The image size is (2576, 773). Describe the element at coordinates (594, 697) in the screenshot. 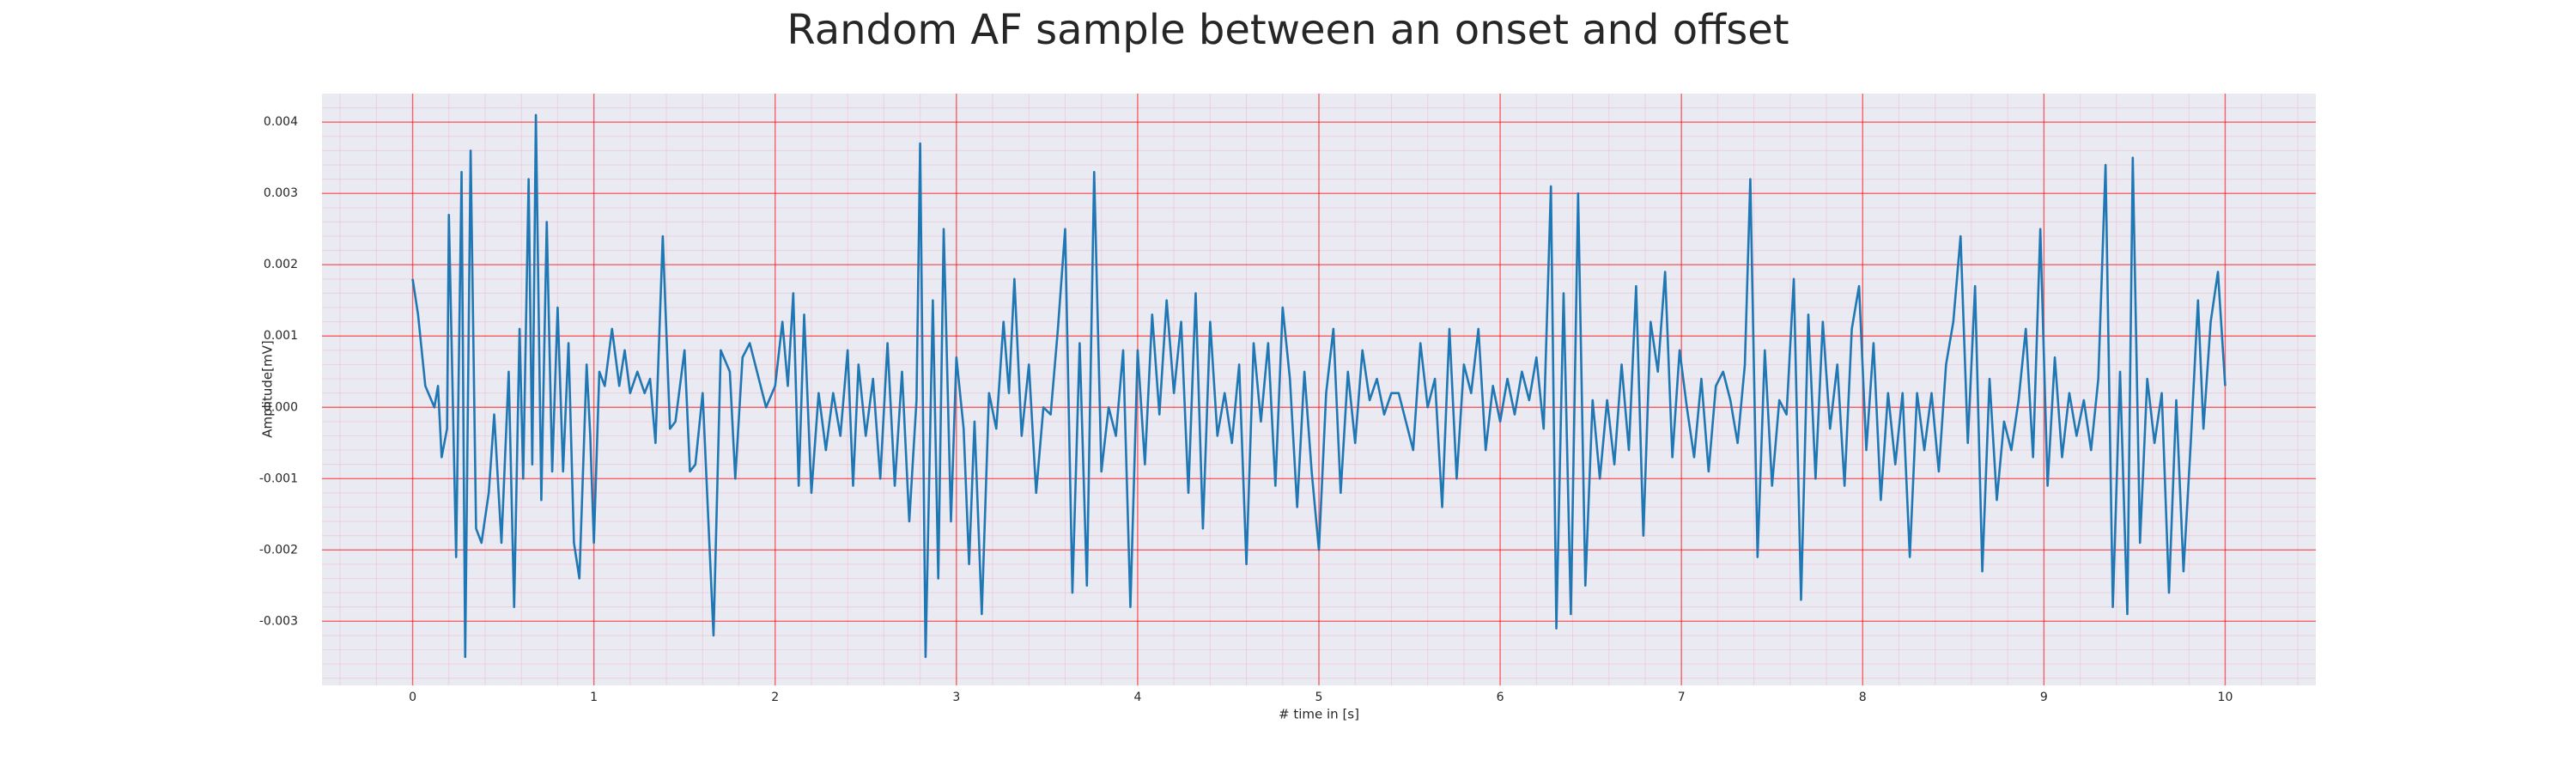

I see `x-tick-label: 1` at that location.